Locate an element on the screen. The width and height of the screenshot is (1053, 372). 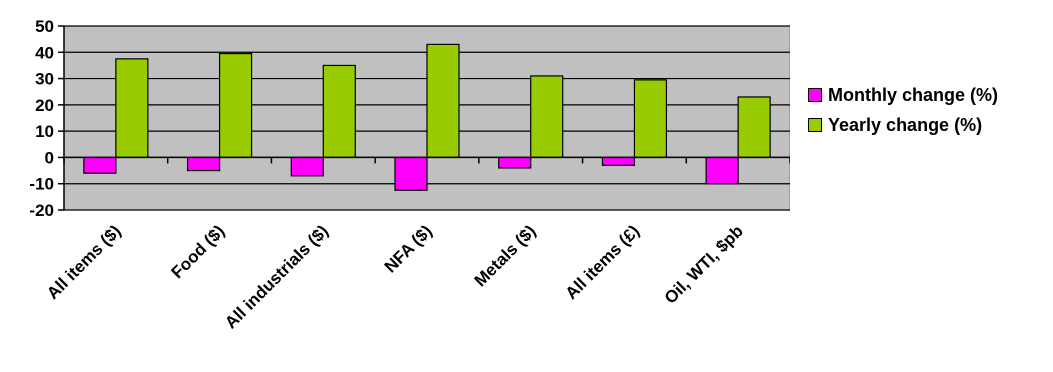
y-tick-label: 0 is located at coordinates (49, 157).